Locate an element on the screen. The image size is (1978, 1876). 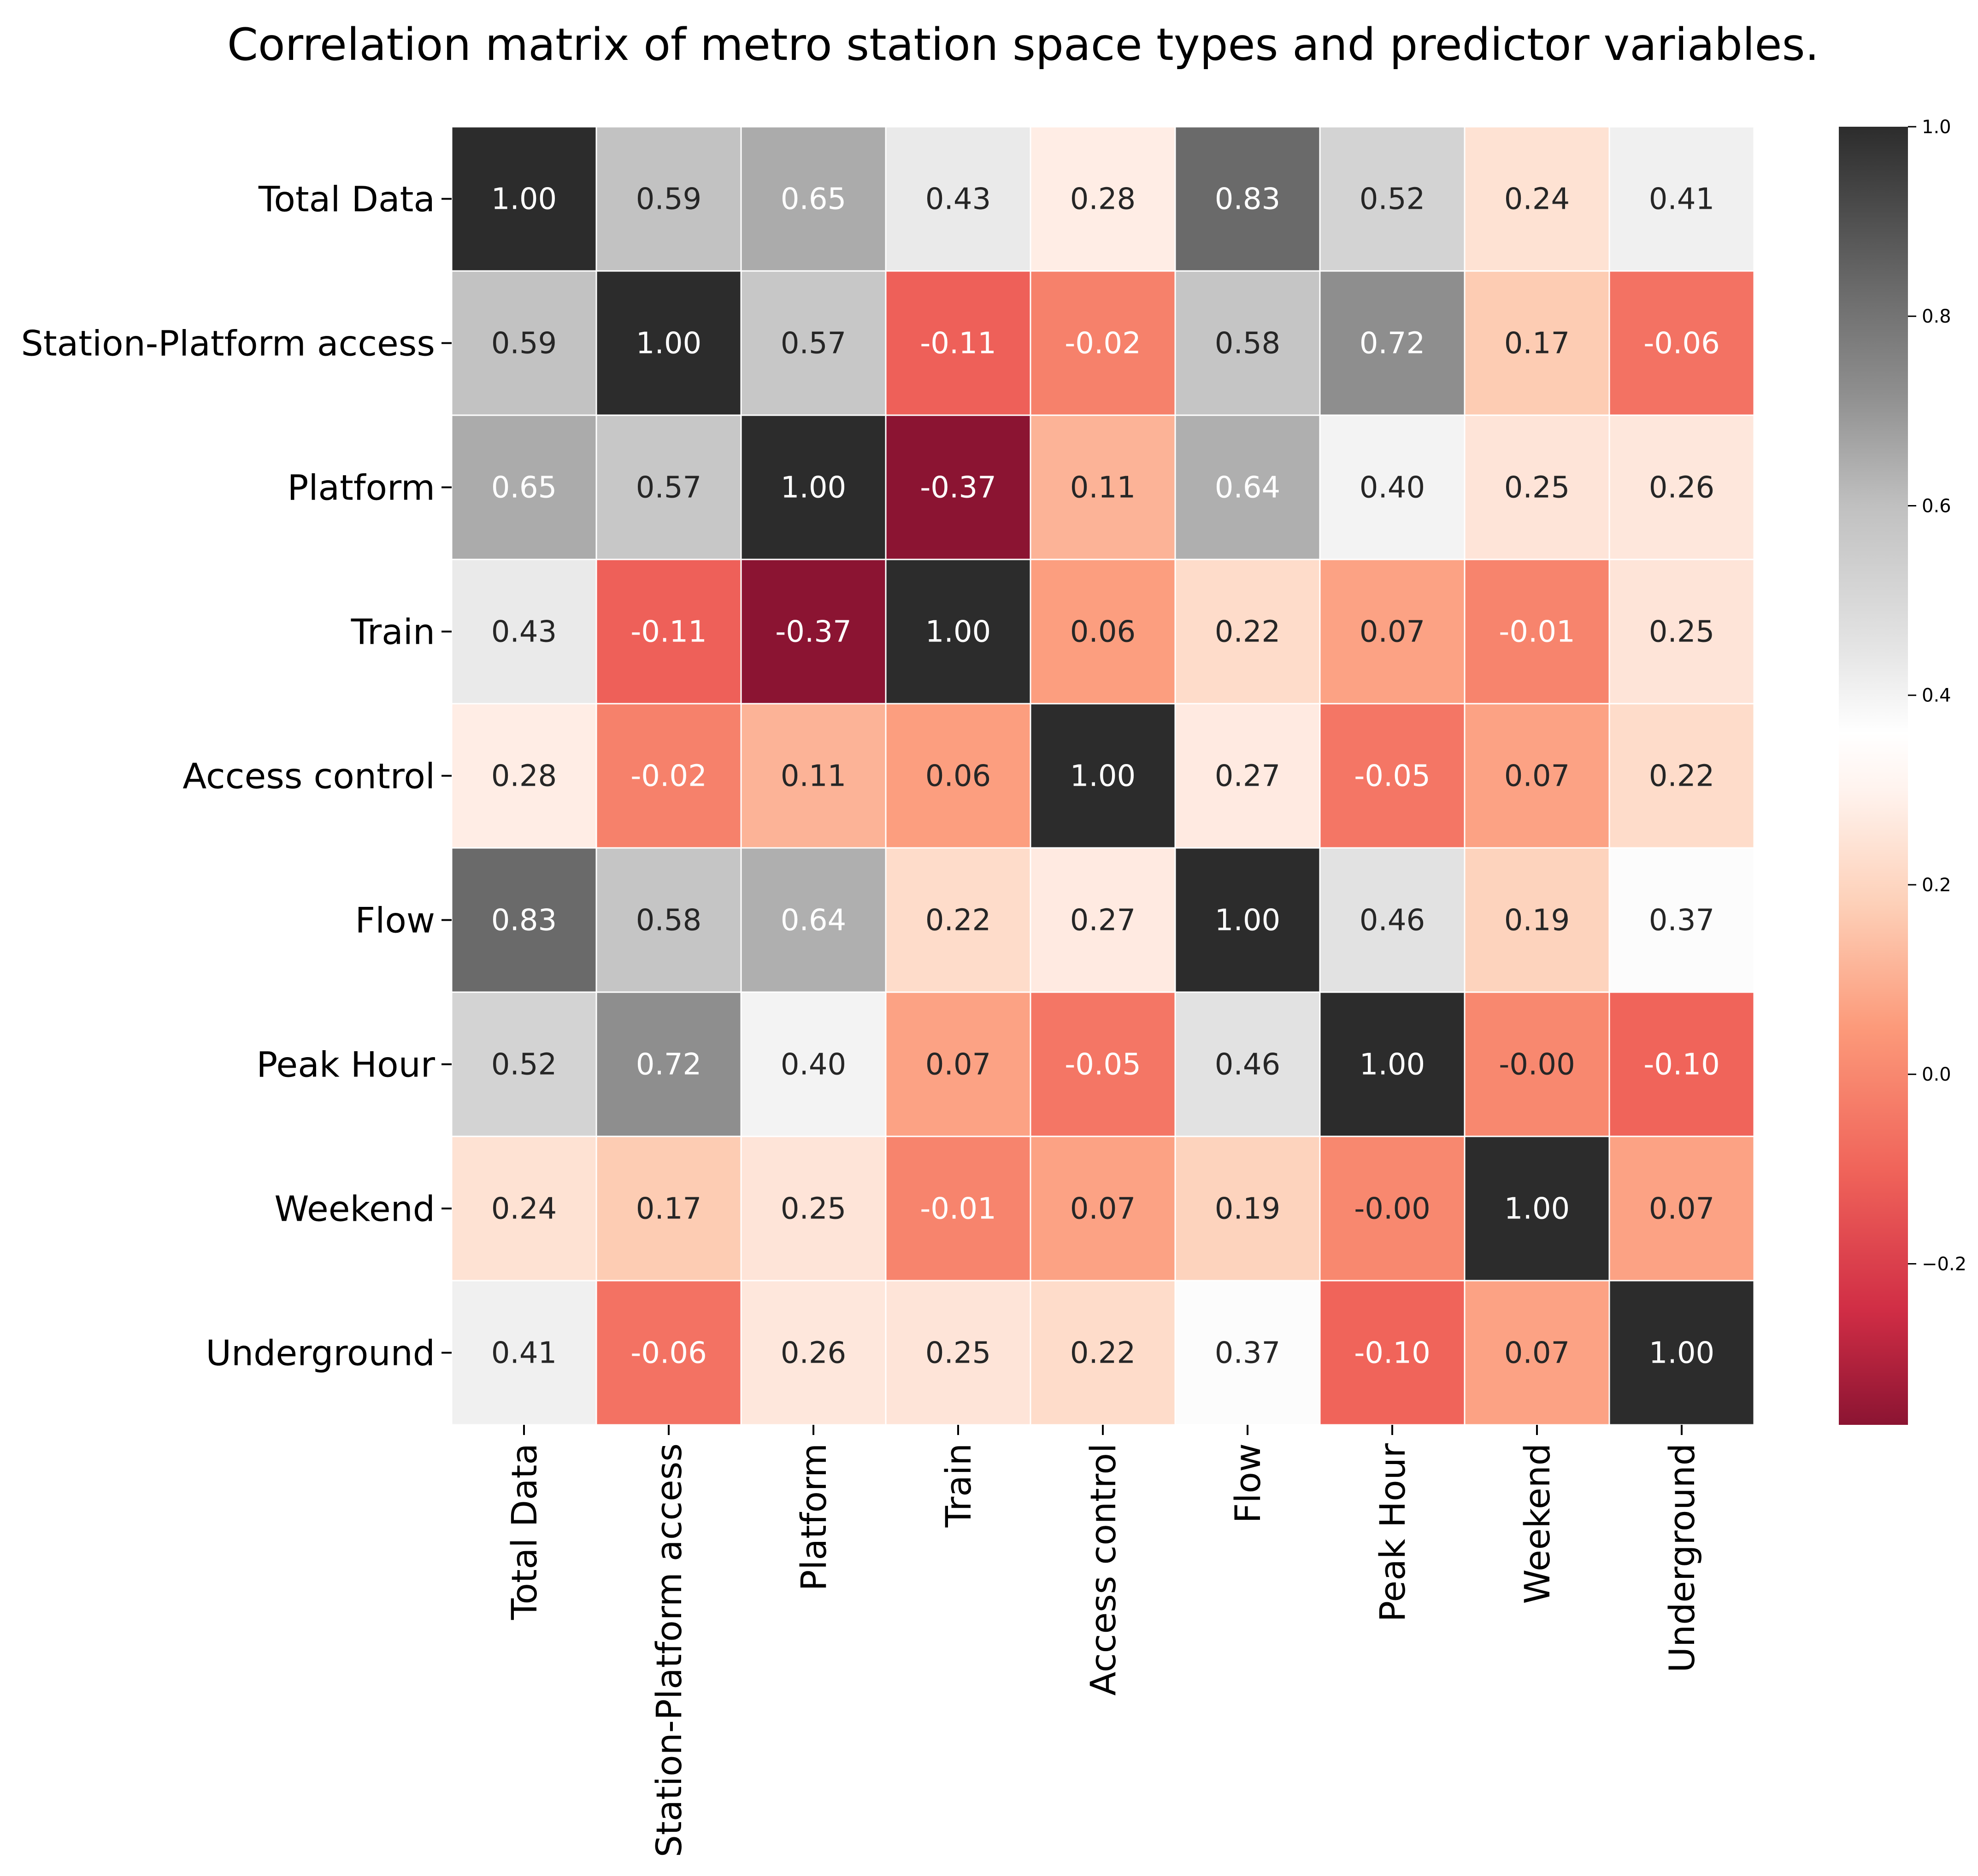
heatmap-cell-peak-hour-x-platform is located at coordinates (814, 1064).